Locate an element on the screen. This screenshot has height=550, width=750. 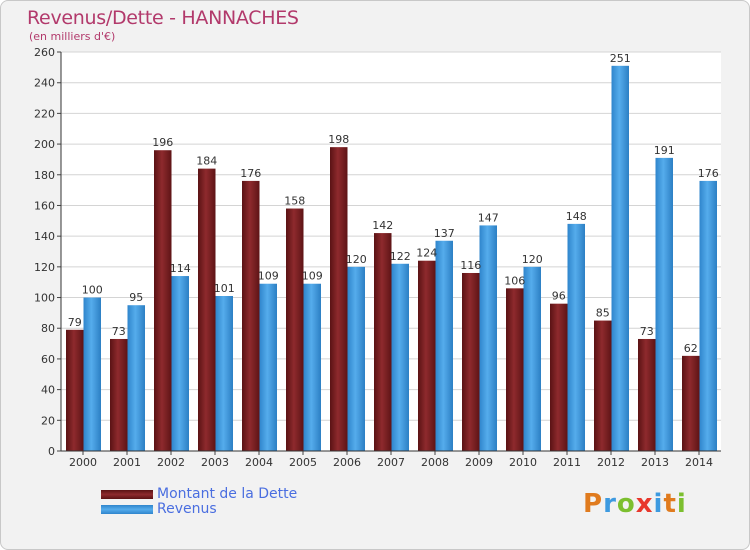
chart-subtitle: (en milliers d'€) is located at coordinates (72, 36).